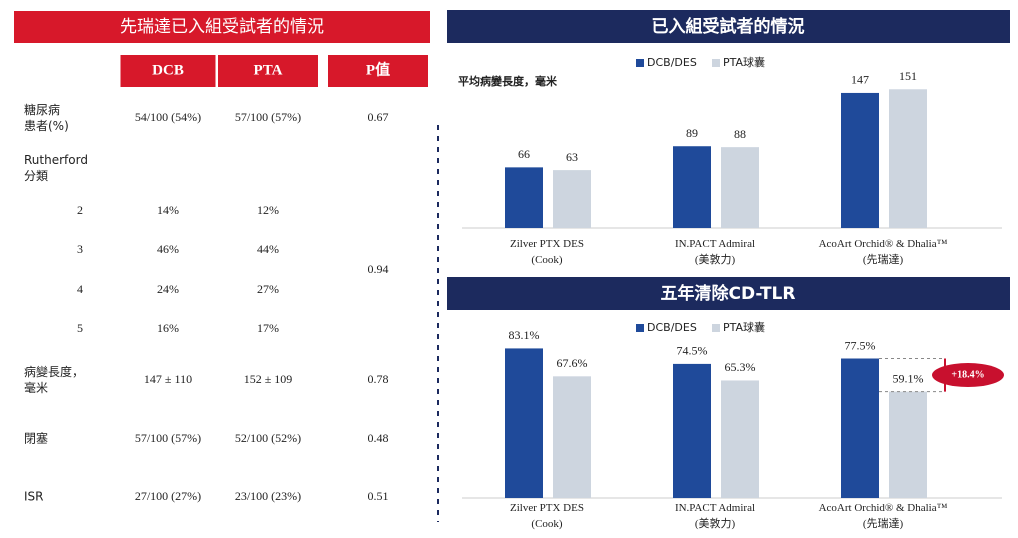 The width and height of the screenshot is (1018, 538). I want to click on value-label: 63, so click(572, 157).